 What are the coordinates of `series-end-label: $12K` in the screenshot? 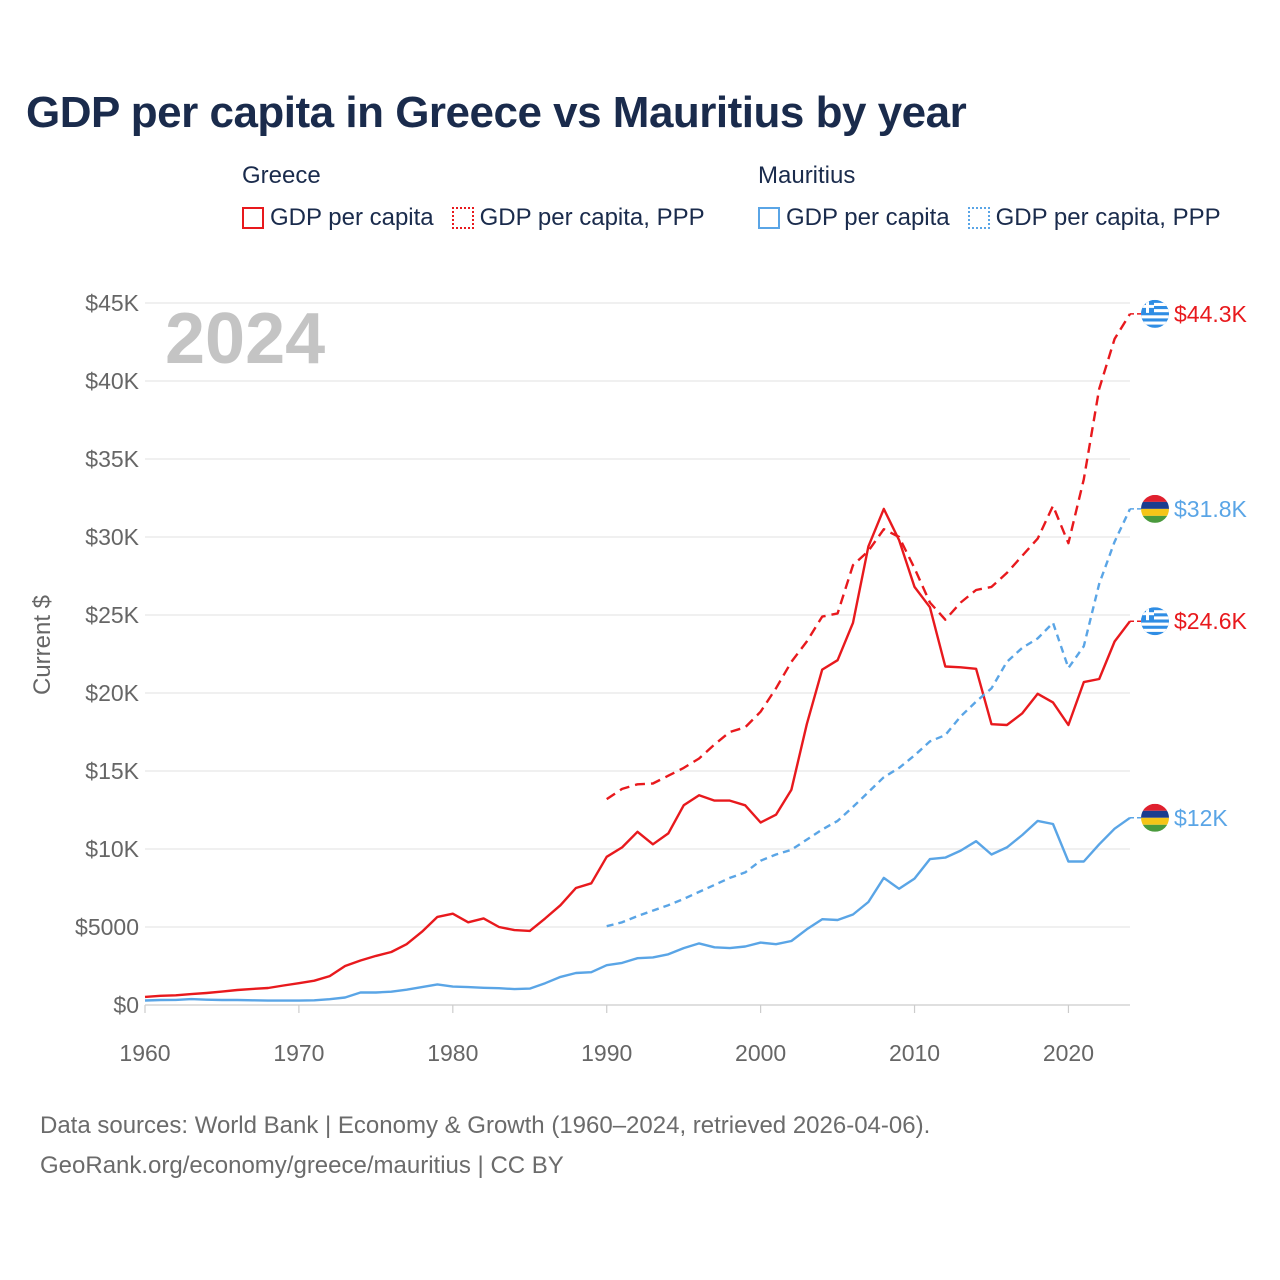 It's located at (1201, 818).